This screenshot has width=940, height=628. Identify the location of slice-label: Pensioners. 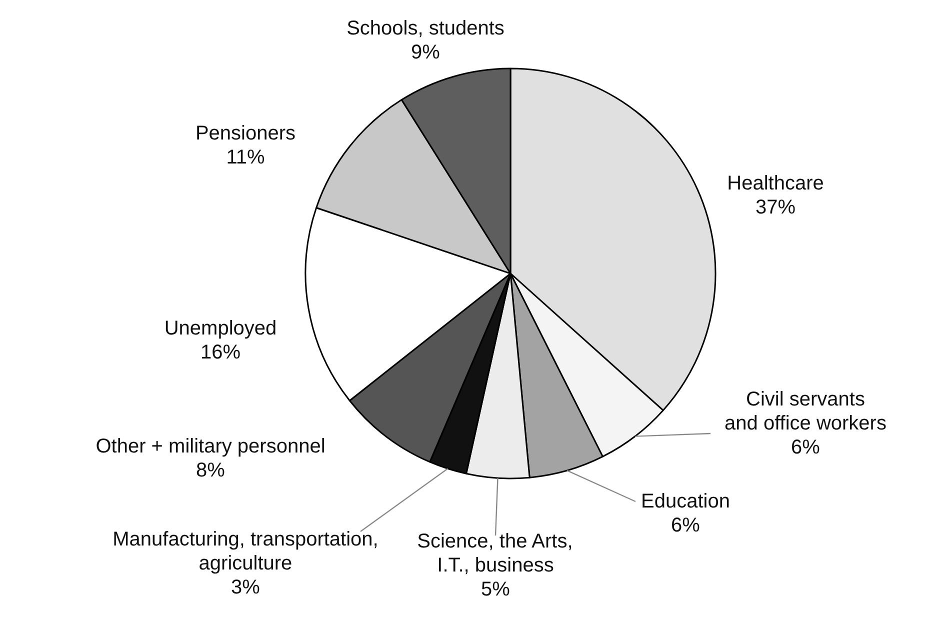
(245, 133).